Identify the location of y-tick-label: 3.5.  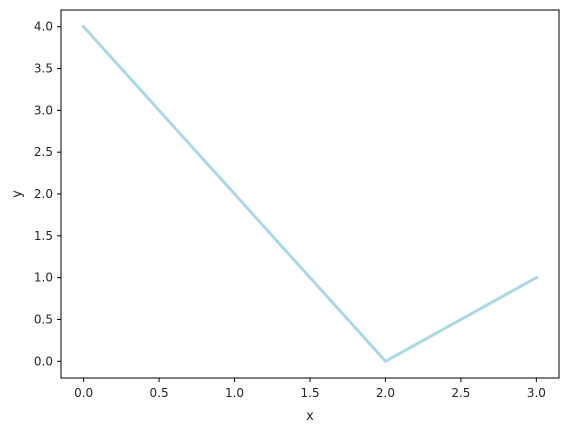
(43, 69).